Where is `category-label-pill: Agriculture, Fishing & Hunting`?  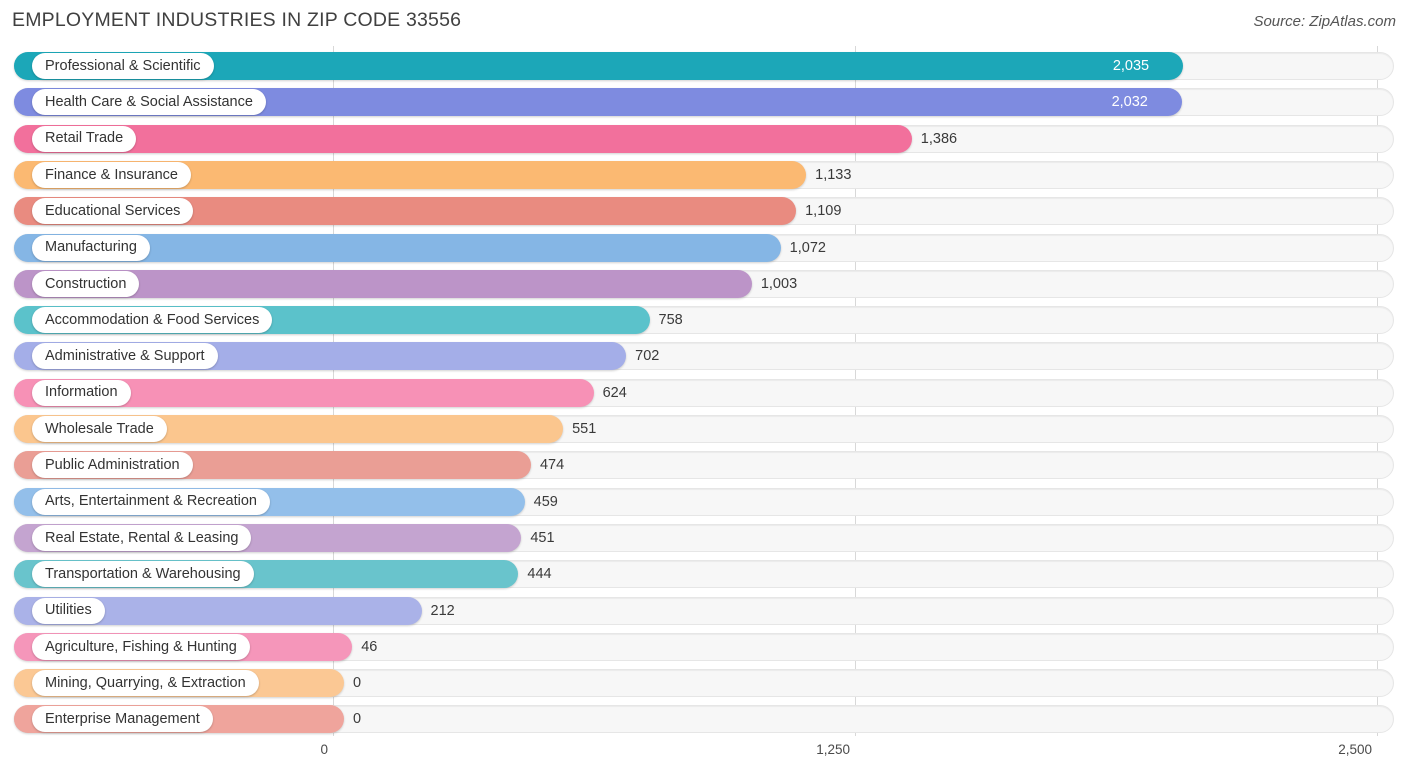
category-label-pill: Agriculture, Fishing & Hunting is located at coordinates (141, 646).